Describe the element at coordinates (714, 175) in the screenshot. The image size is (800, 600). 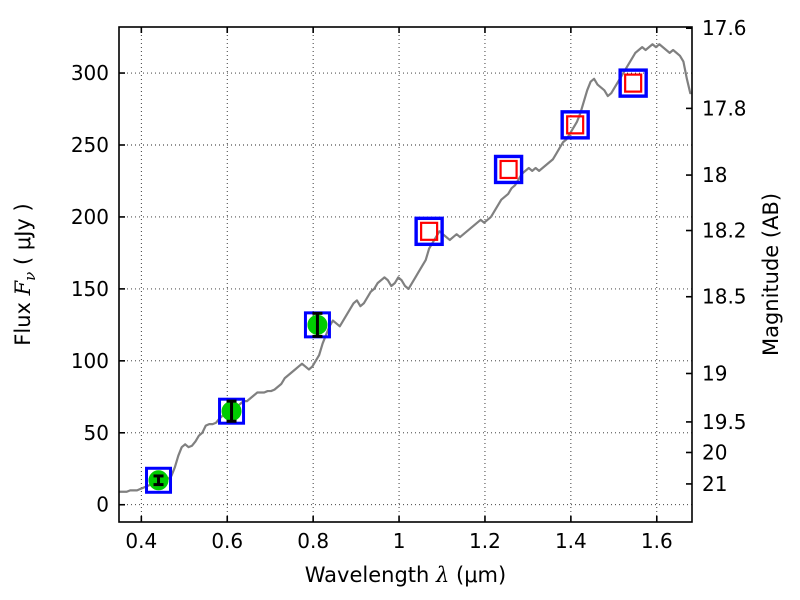
I see `magnitude-axis-tick-label: 18` at that location.